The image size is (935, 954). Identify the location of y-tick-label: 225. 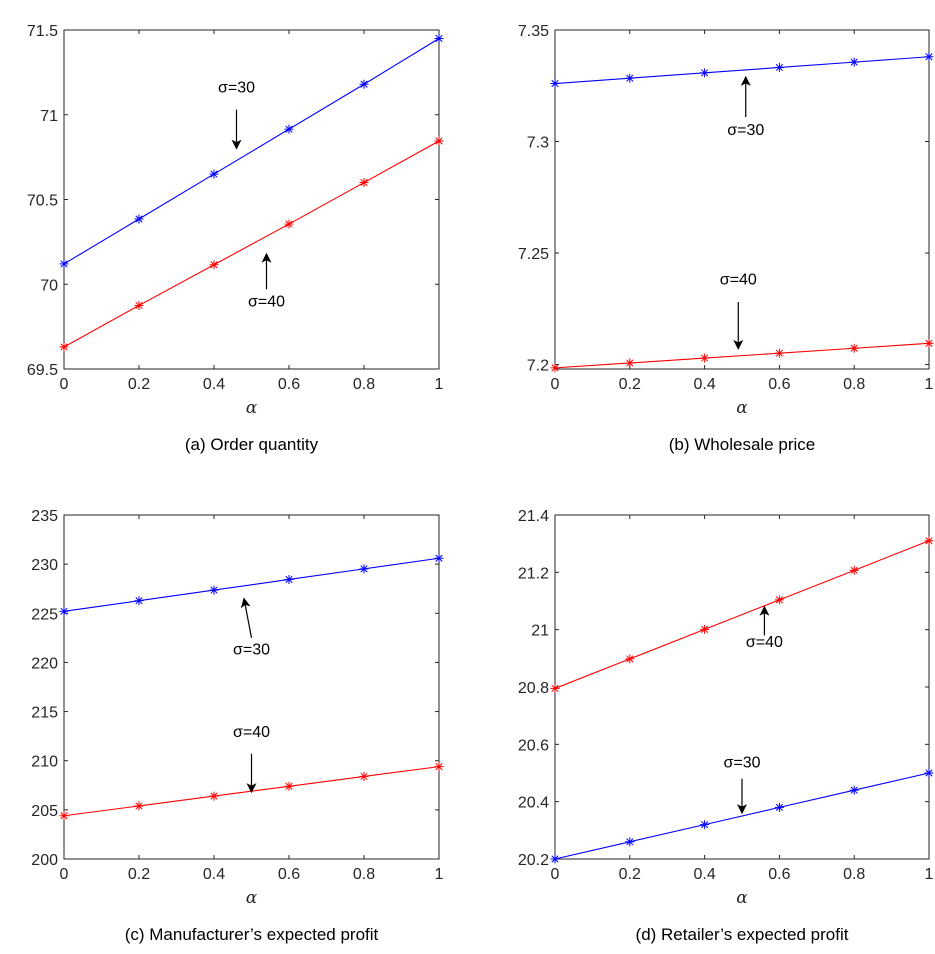
(44, 614).